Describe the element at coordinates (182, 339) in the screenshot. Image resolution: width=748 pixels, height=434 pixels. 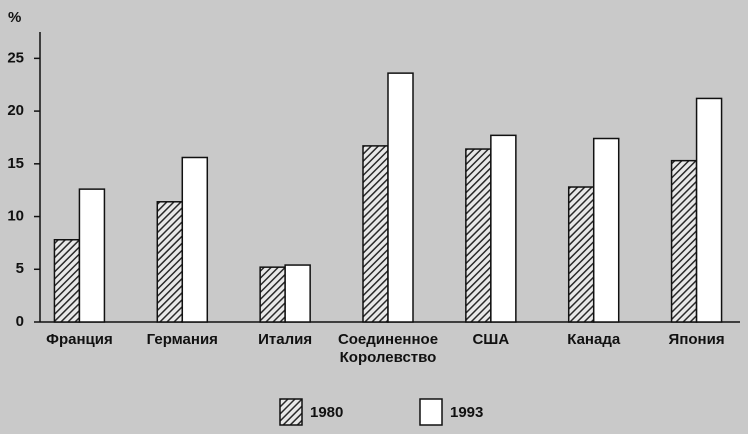
I see `x-tick-label: Германия` at that location.